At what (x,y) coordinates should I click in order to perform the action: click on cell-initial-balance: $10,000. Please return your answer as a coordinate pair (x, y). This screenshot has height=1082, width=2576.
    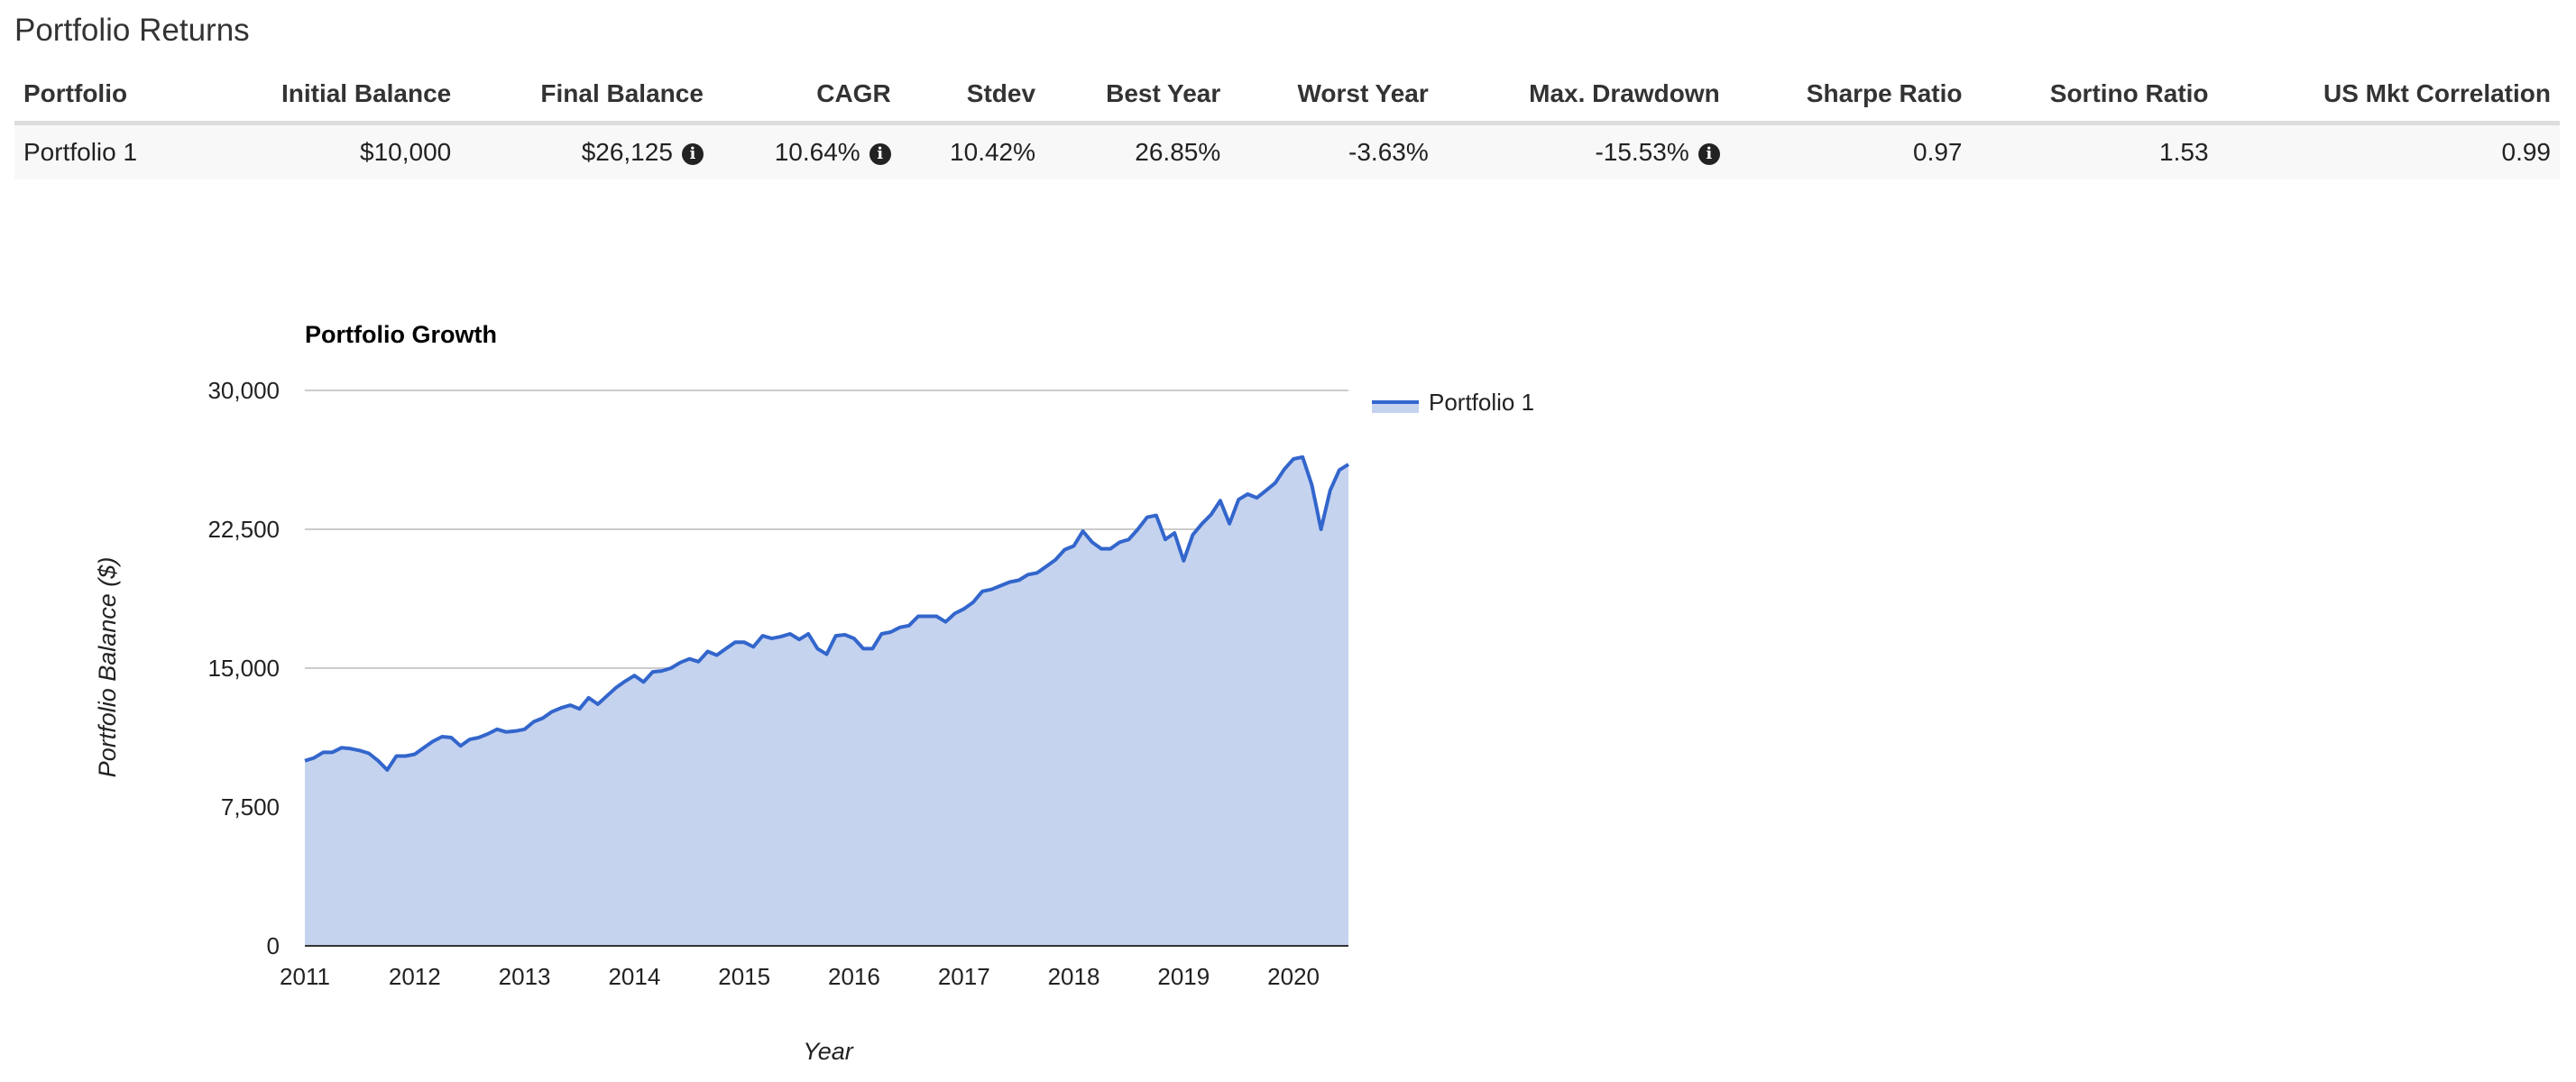
    Looking at the image, I should click on (329, 151).